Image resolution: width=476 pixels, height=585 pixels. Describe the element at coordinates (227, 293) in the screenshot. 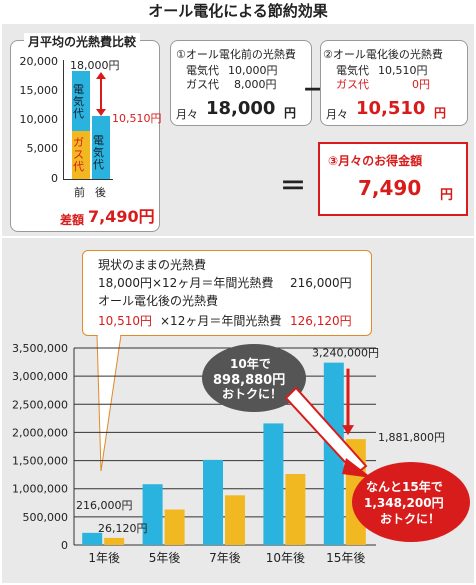

I see `callout-box` at that location.